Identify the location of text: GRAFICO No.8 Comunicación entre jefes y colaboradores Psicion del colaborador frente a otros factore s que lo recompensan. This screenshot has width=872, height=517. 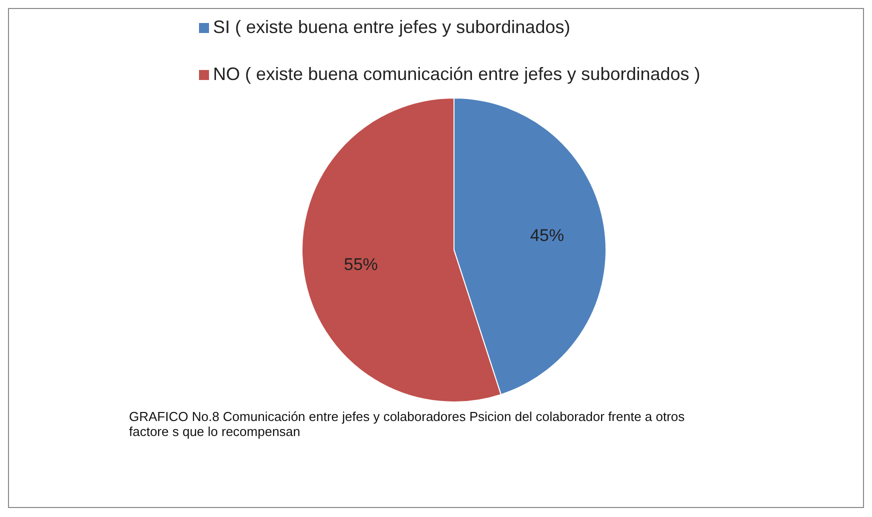
(407, 424).